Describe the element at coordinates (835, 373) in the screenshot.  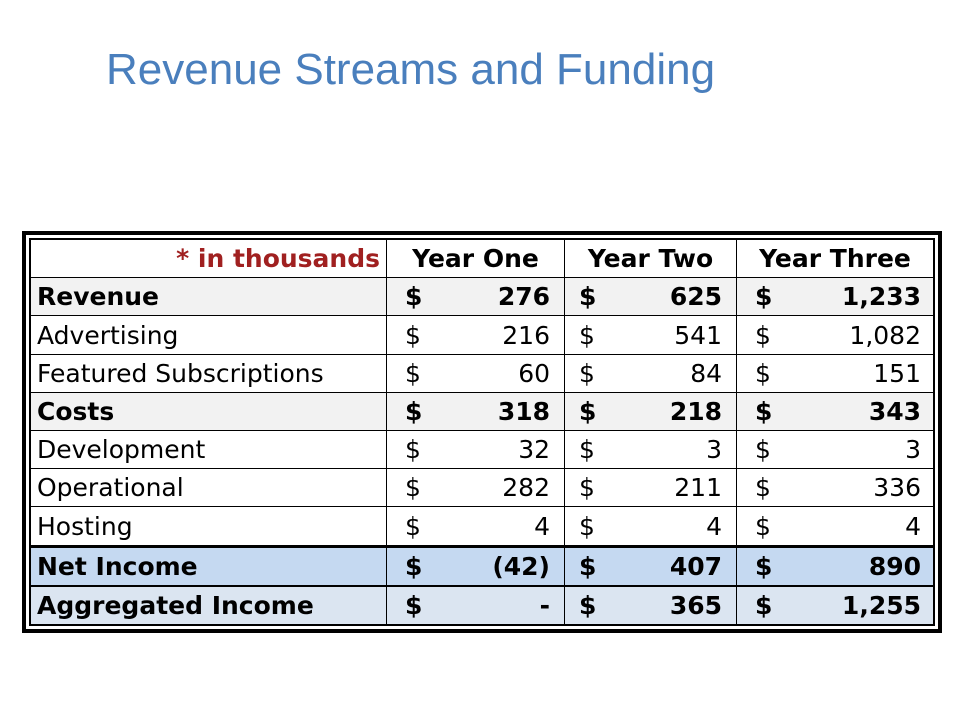
I see `year-three-cell: $151` at that location.